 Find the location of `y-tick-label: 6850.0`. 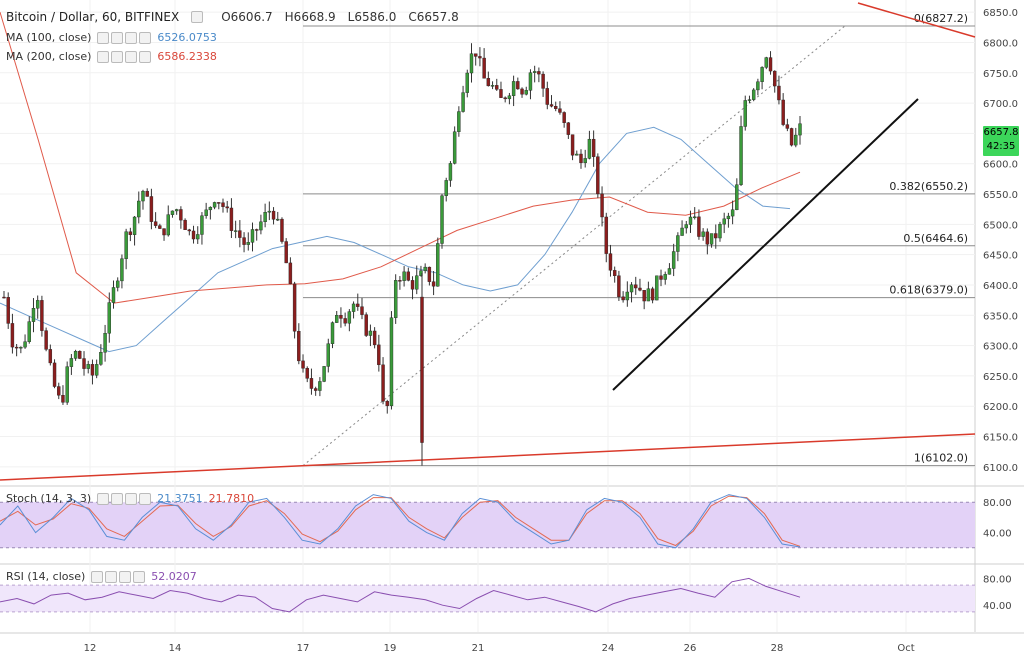

y-tick-label: 6850.0 is located at coordinates (1000, 13).